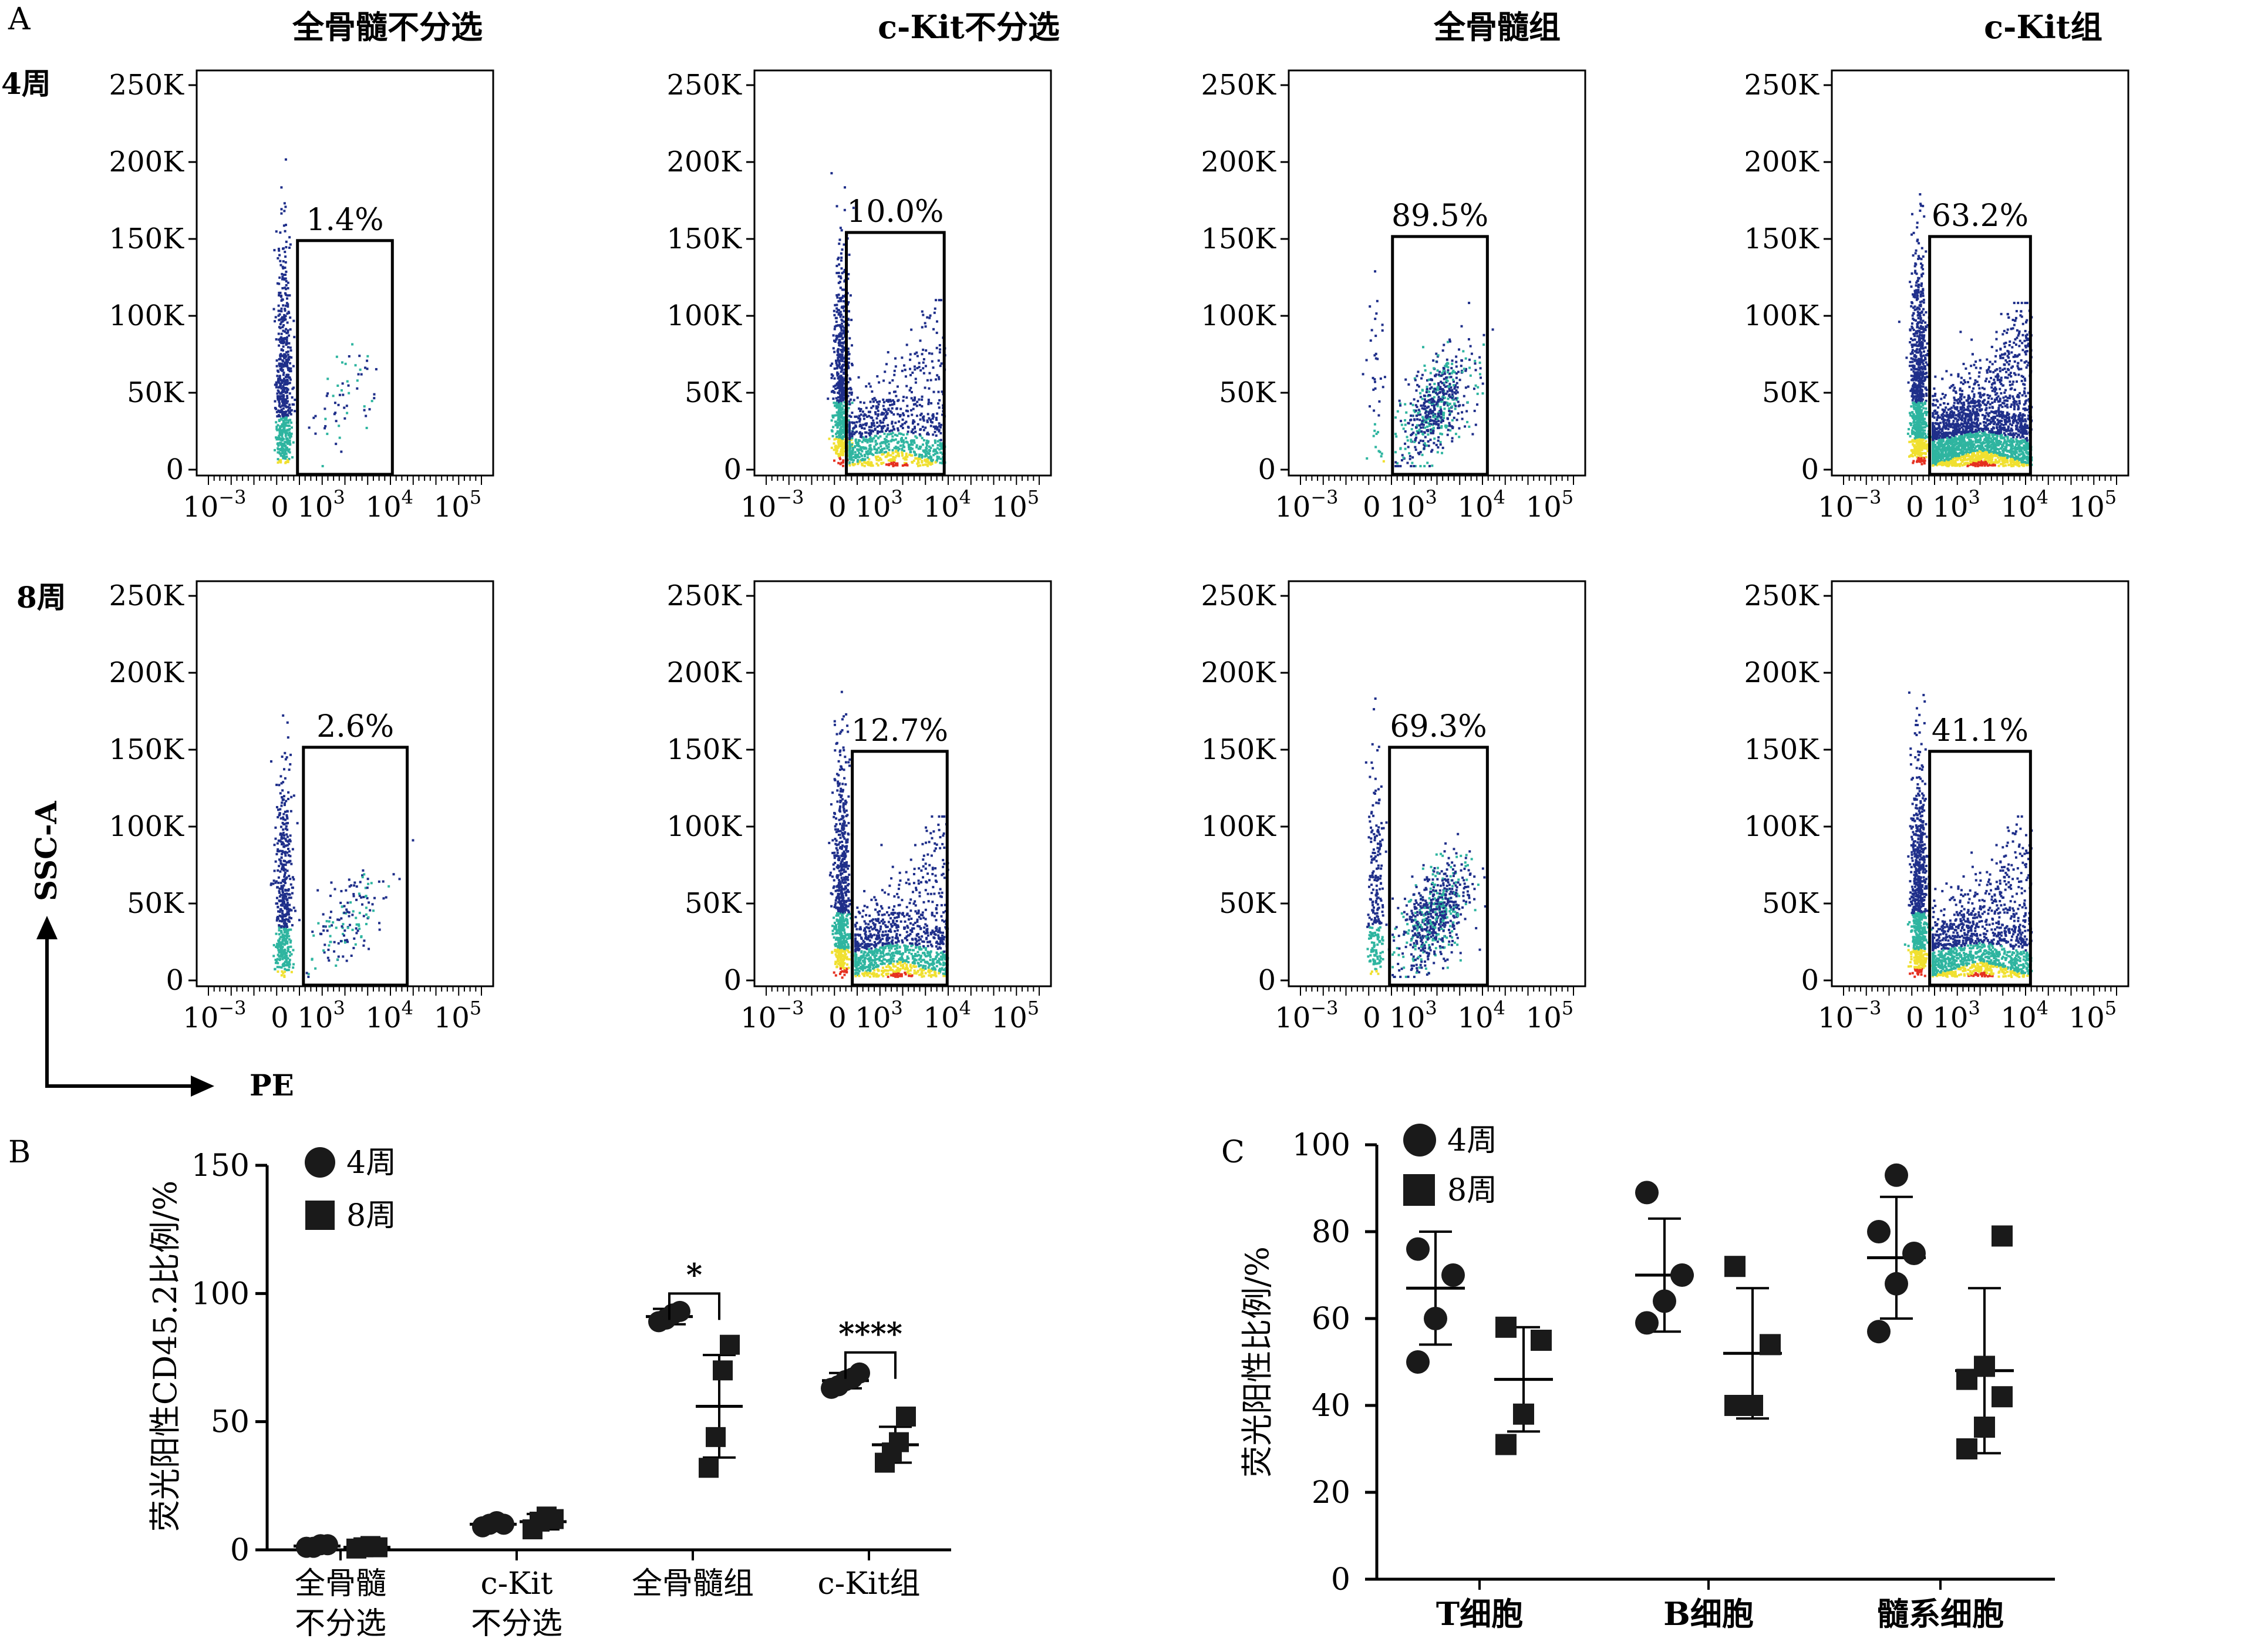  What do you see at coordinates (26, 83) in the screenshot?
I see `row-label-4-weeks: 4周` at bounding box center [26, 83].